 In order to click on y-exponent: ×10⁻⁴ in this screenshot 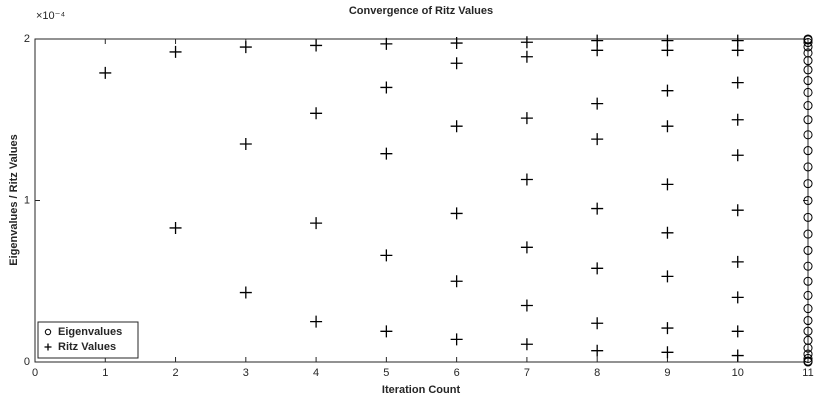, I will do `click(50, 16)`.